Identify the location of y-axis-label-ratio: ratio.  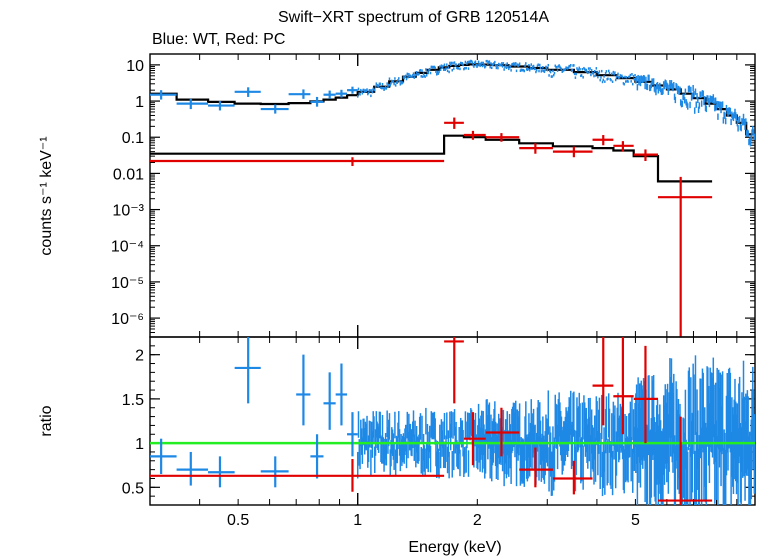
(46, 420).